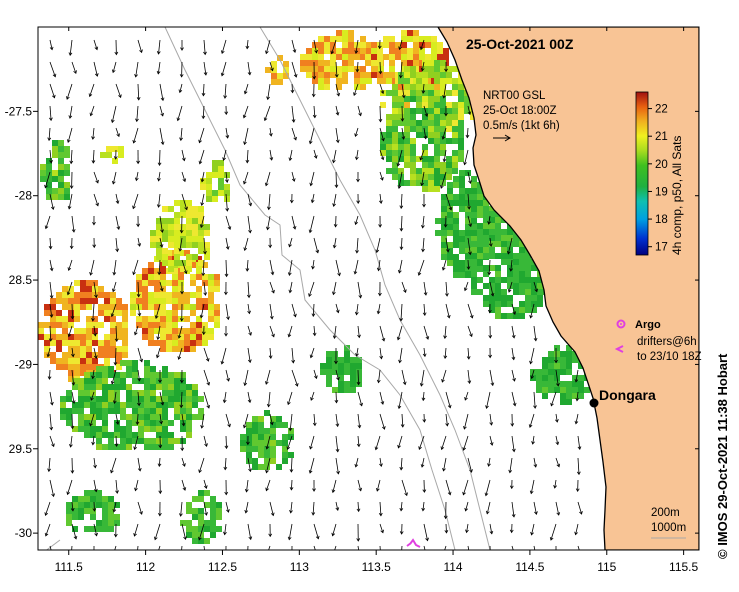 The height and width of the screenshot is (592, 739). What do you see at coordinates (299, 567) in the screenshot?
I see `x-tick-label: 113` at bounding box center [299, 567].